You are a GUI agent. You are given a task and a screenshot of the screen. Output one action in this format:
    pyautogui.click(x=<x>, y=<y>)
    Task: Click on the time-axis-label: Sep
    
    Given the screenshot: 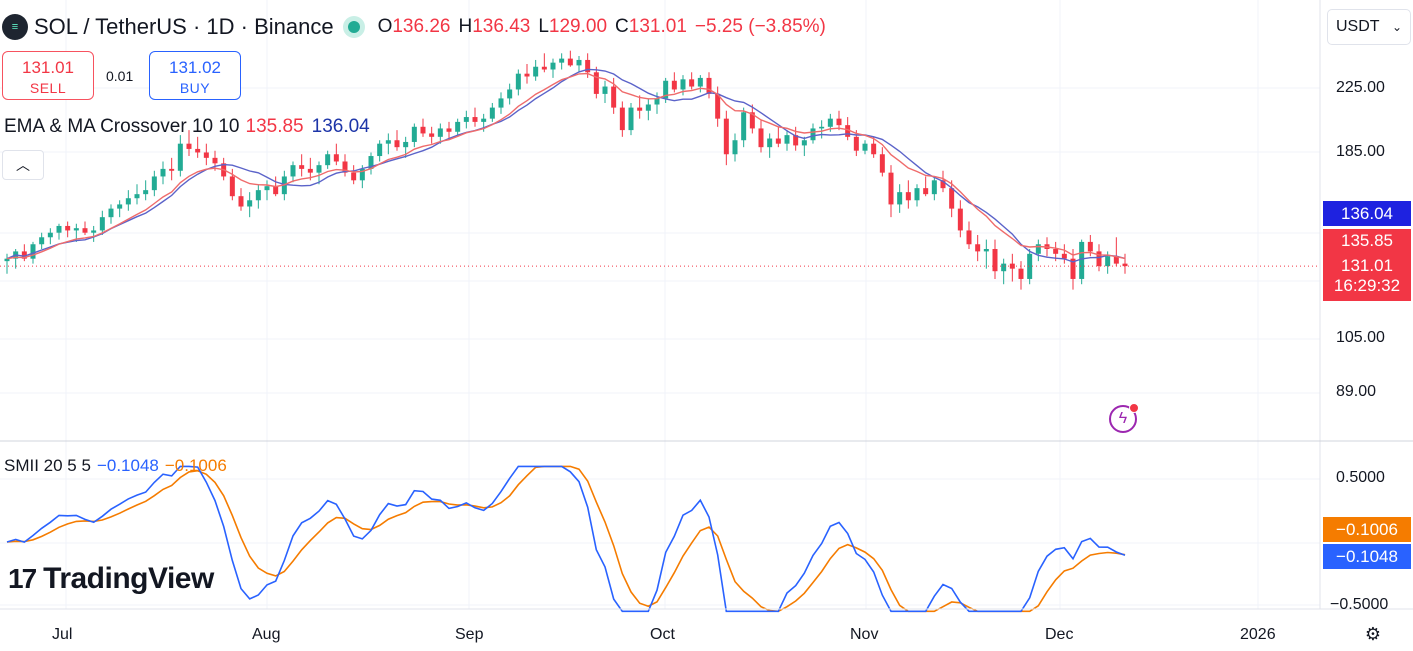 What is the action you would take?
    pyautogui.click(x=469, y=634)
    